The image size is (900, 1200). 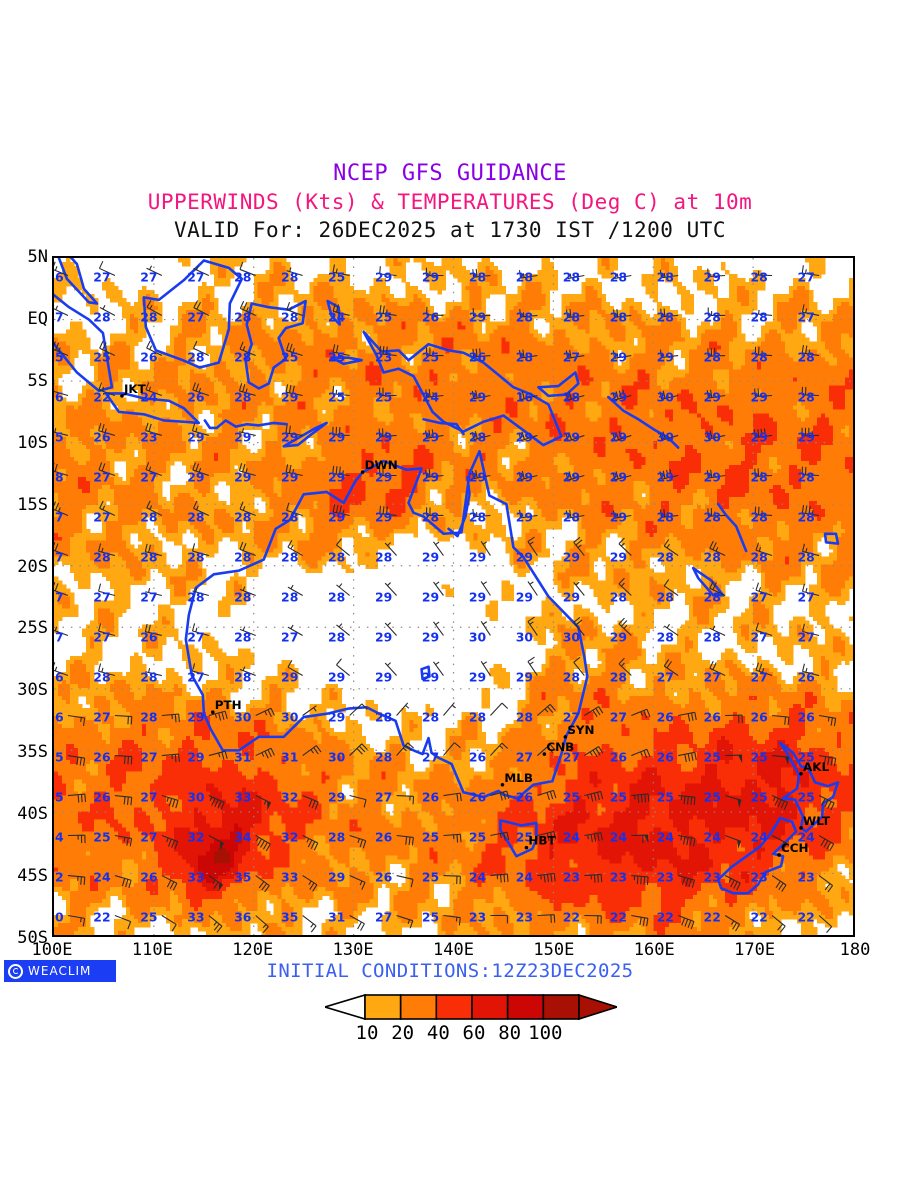 I want to click on y-tick-25S: 25S, so click(x=32, y=628).